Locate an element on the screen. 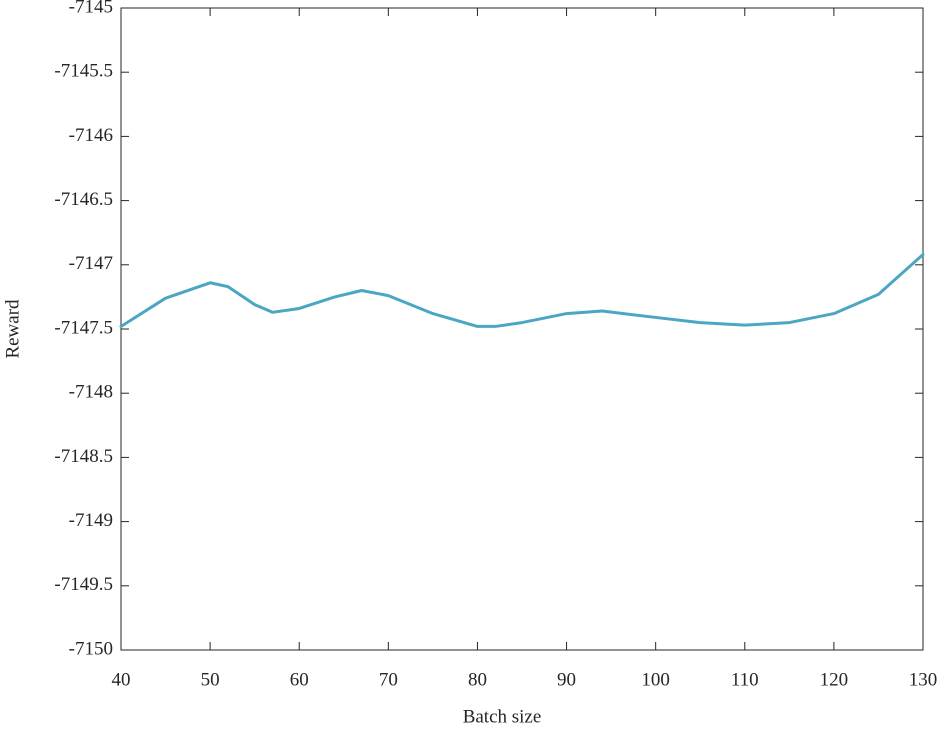 The image size is (950, 731). y-tick-label: -7147.5 is located at coordinates (83, 327).